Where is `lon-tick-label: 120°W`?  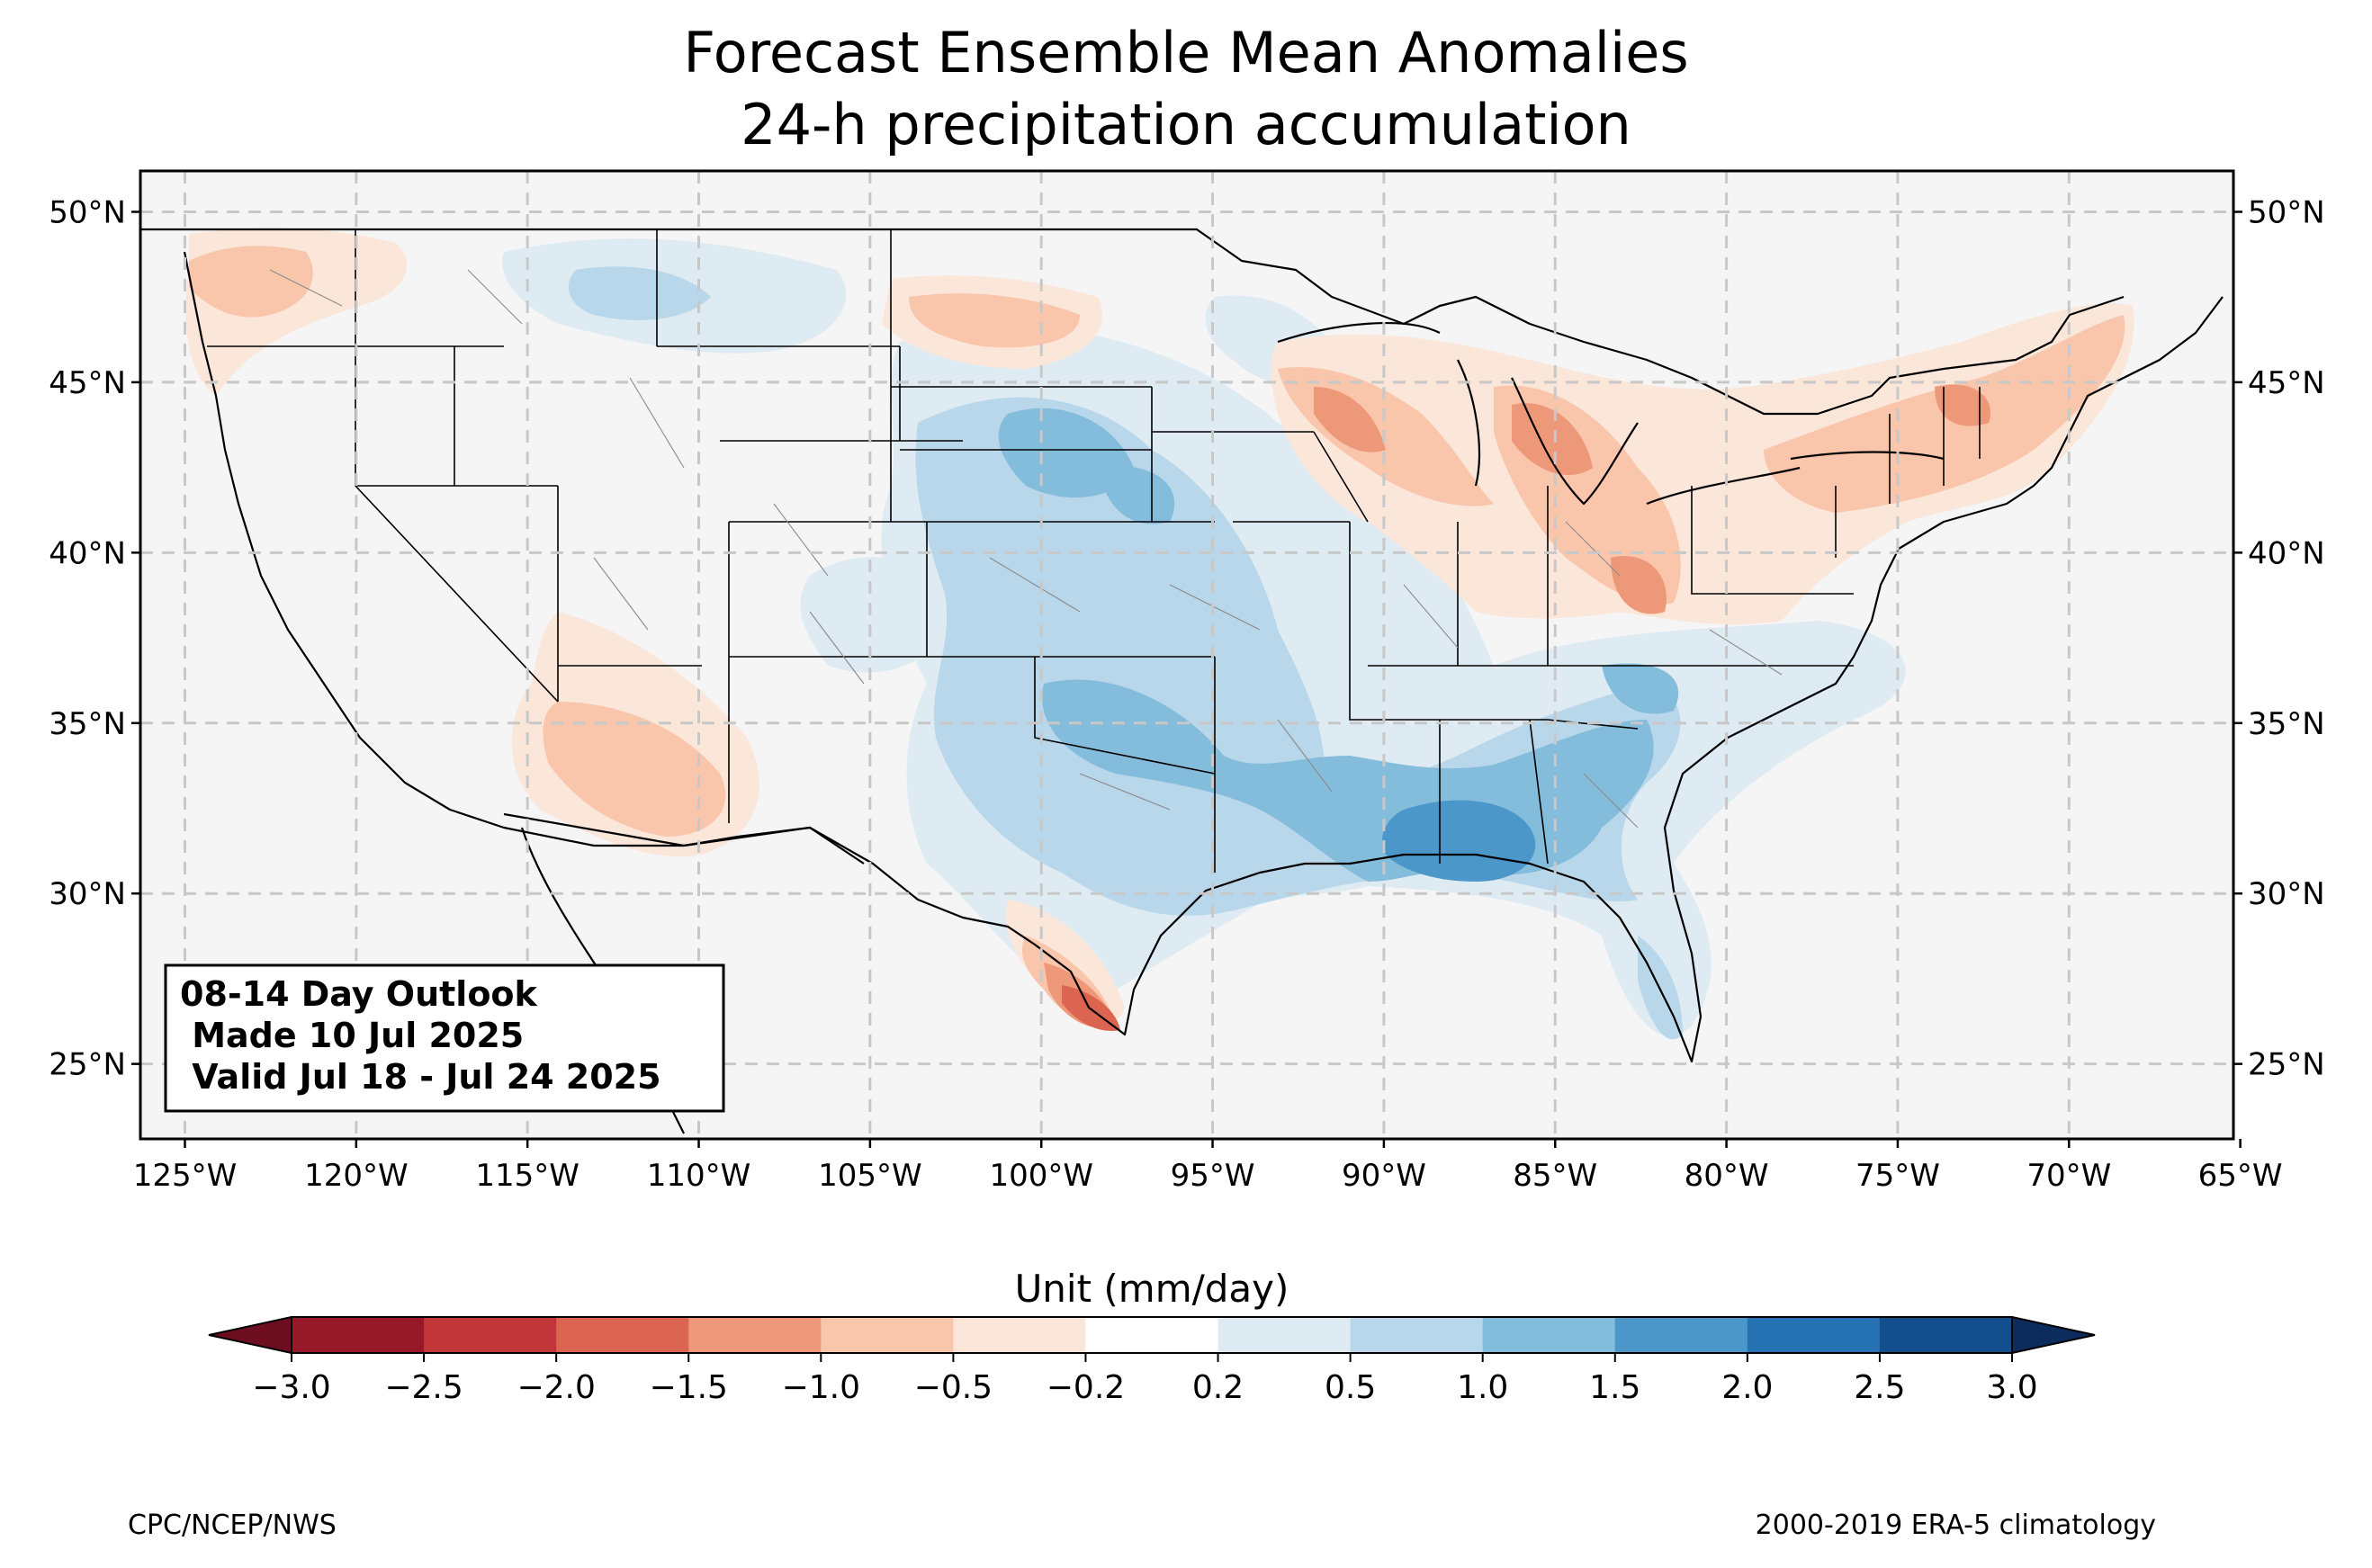 lon-tick-label: 120°W is located at coordinates (356, 1176).